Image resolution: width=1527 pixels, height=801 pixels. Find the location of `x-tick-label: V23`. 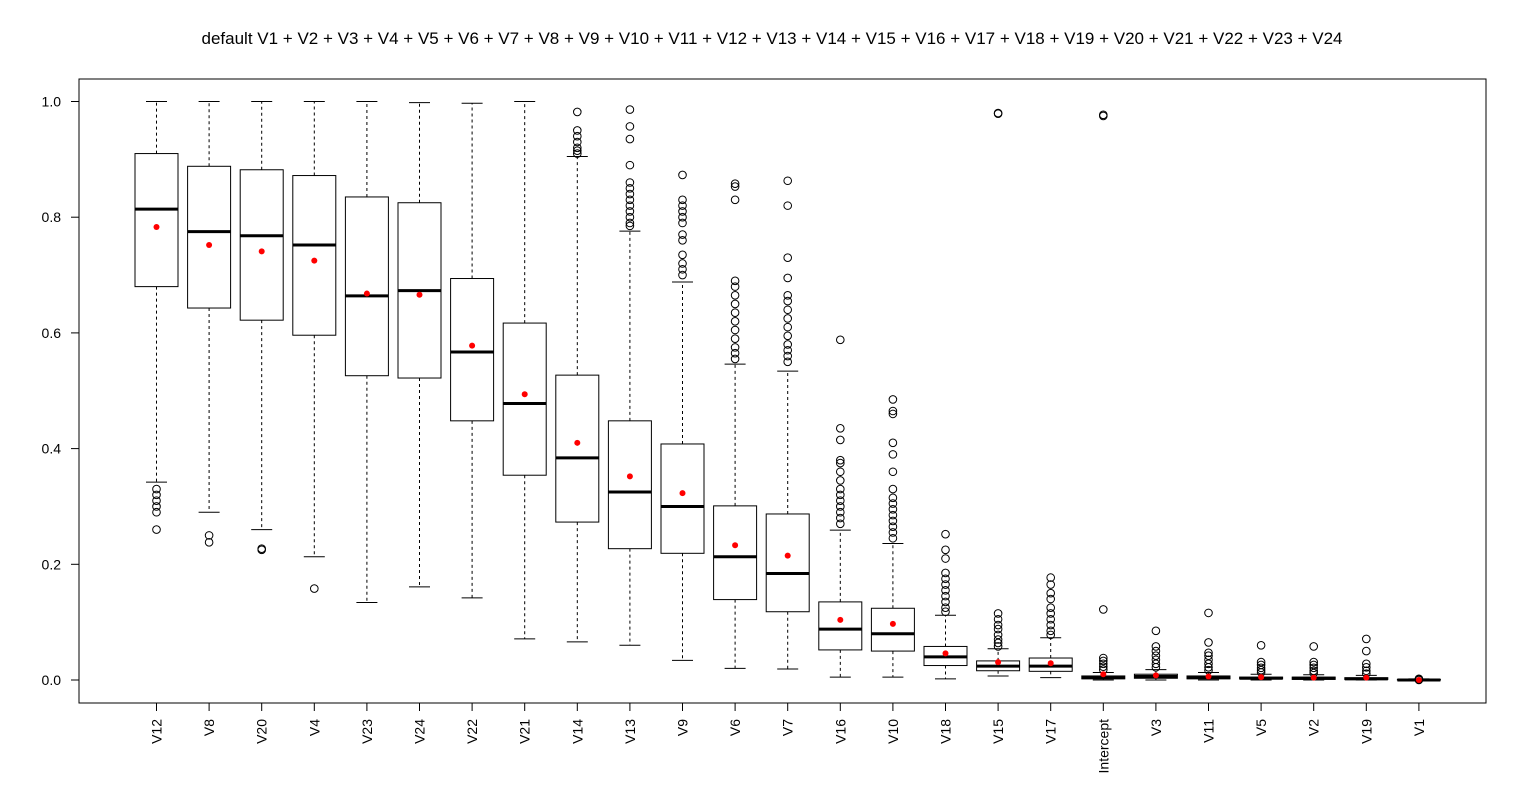

x-tick-label: V23 is located at coordinates (367, 731).